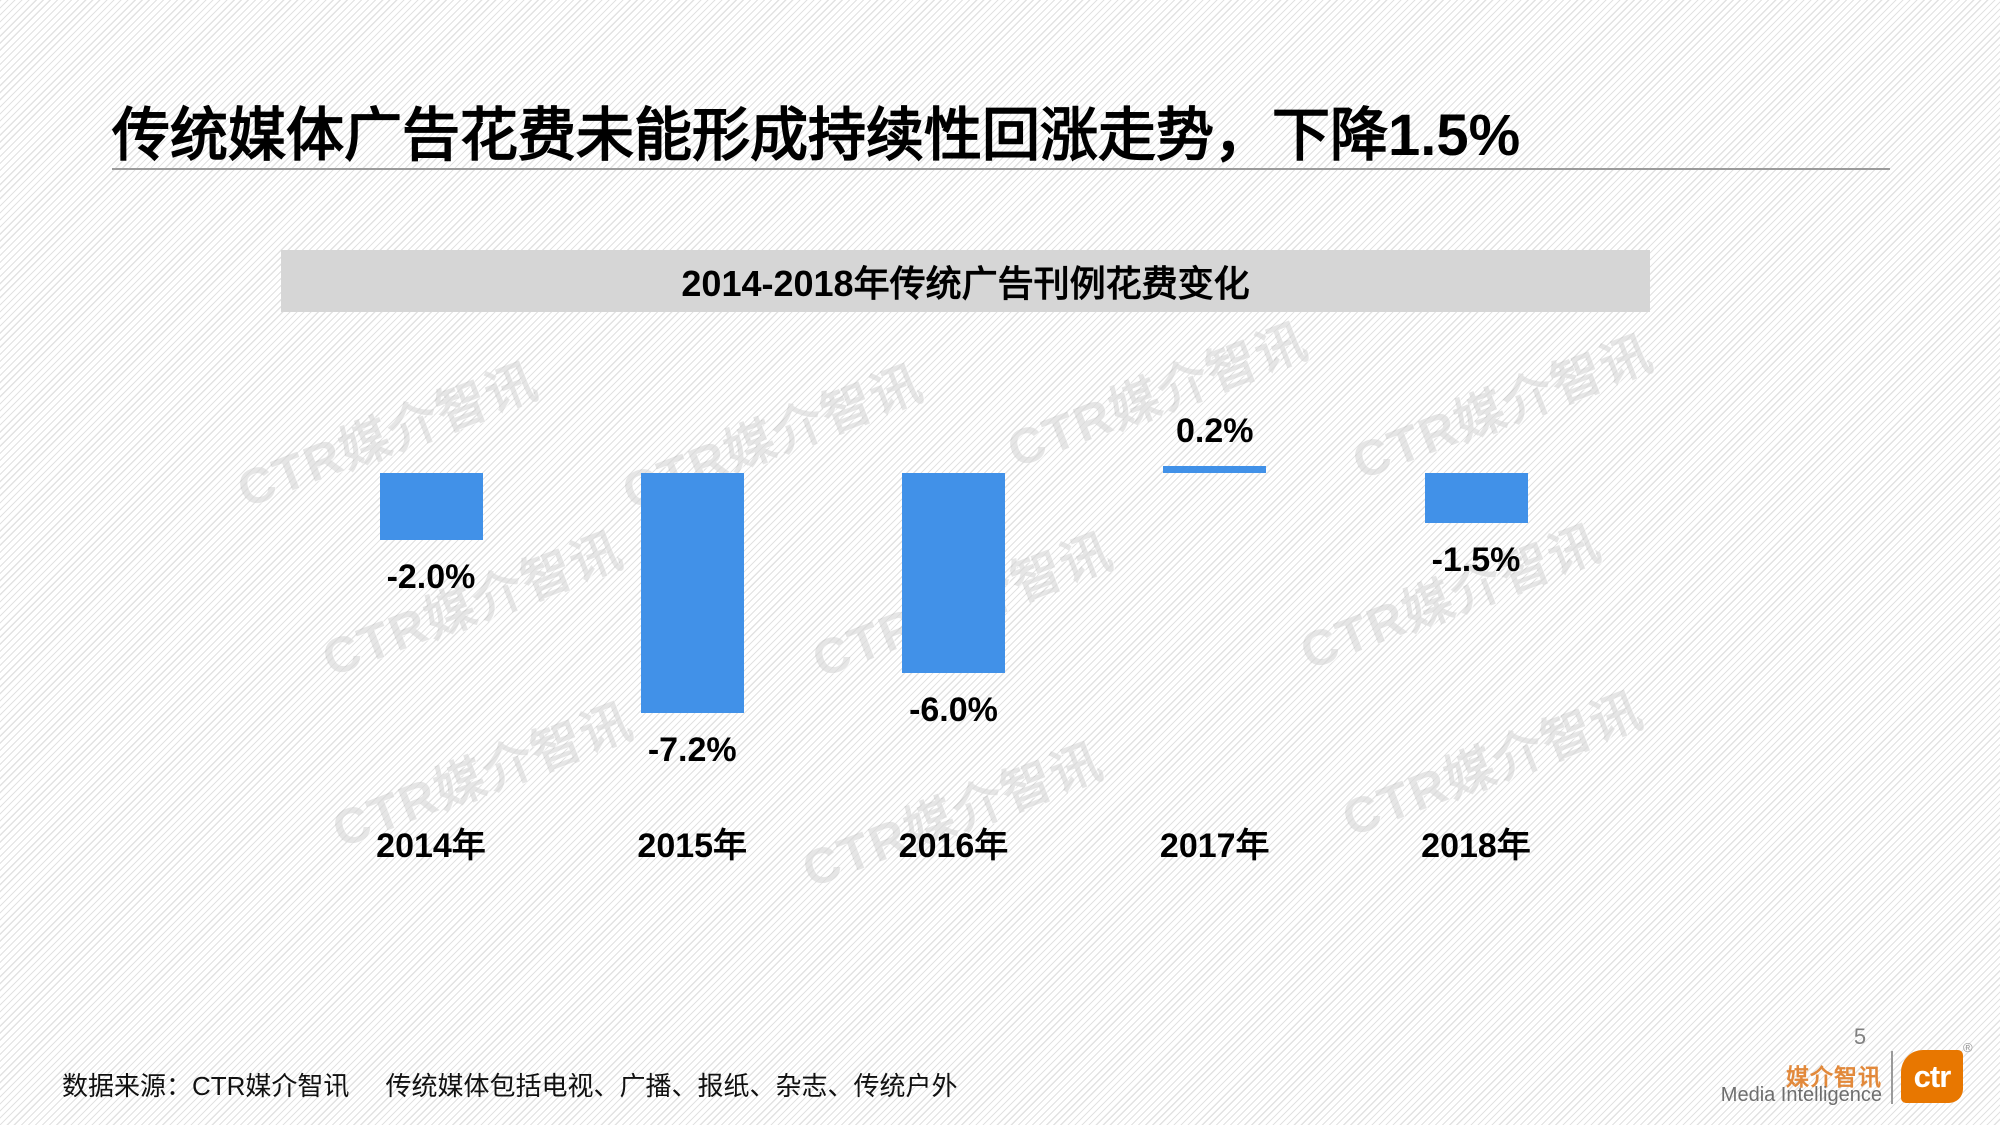  Describe the element at coordinates (953, 573) in the screenshot. I see `bar-2016年` at that location.